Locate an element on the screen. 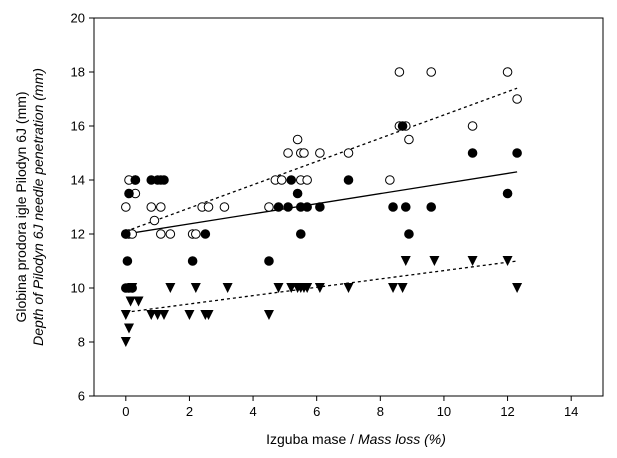 Image resolution: width=617 pixels, height=458 pixels. x-tick-label: 12 is located at coordinates (507, 411).